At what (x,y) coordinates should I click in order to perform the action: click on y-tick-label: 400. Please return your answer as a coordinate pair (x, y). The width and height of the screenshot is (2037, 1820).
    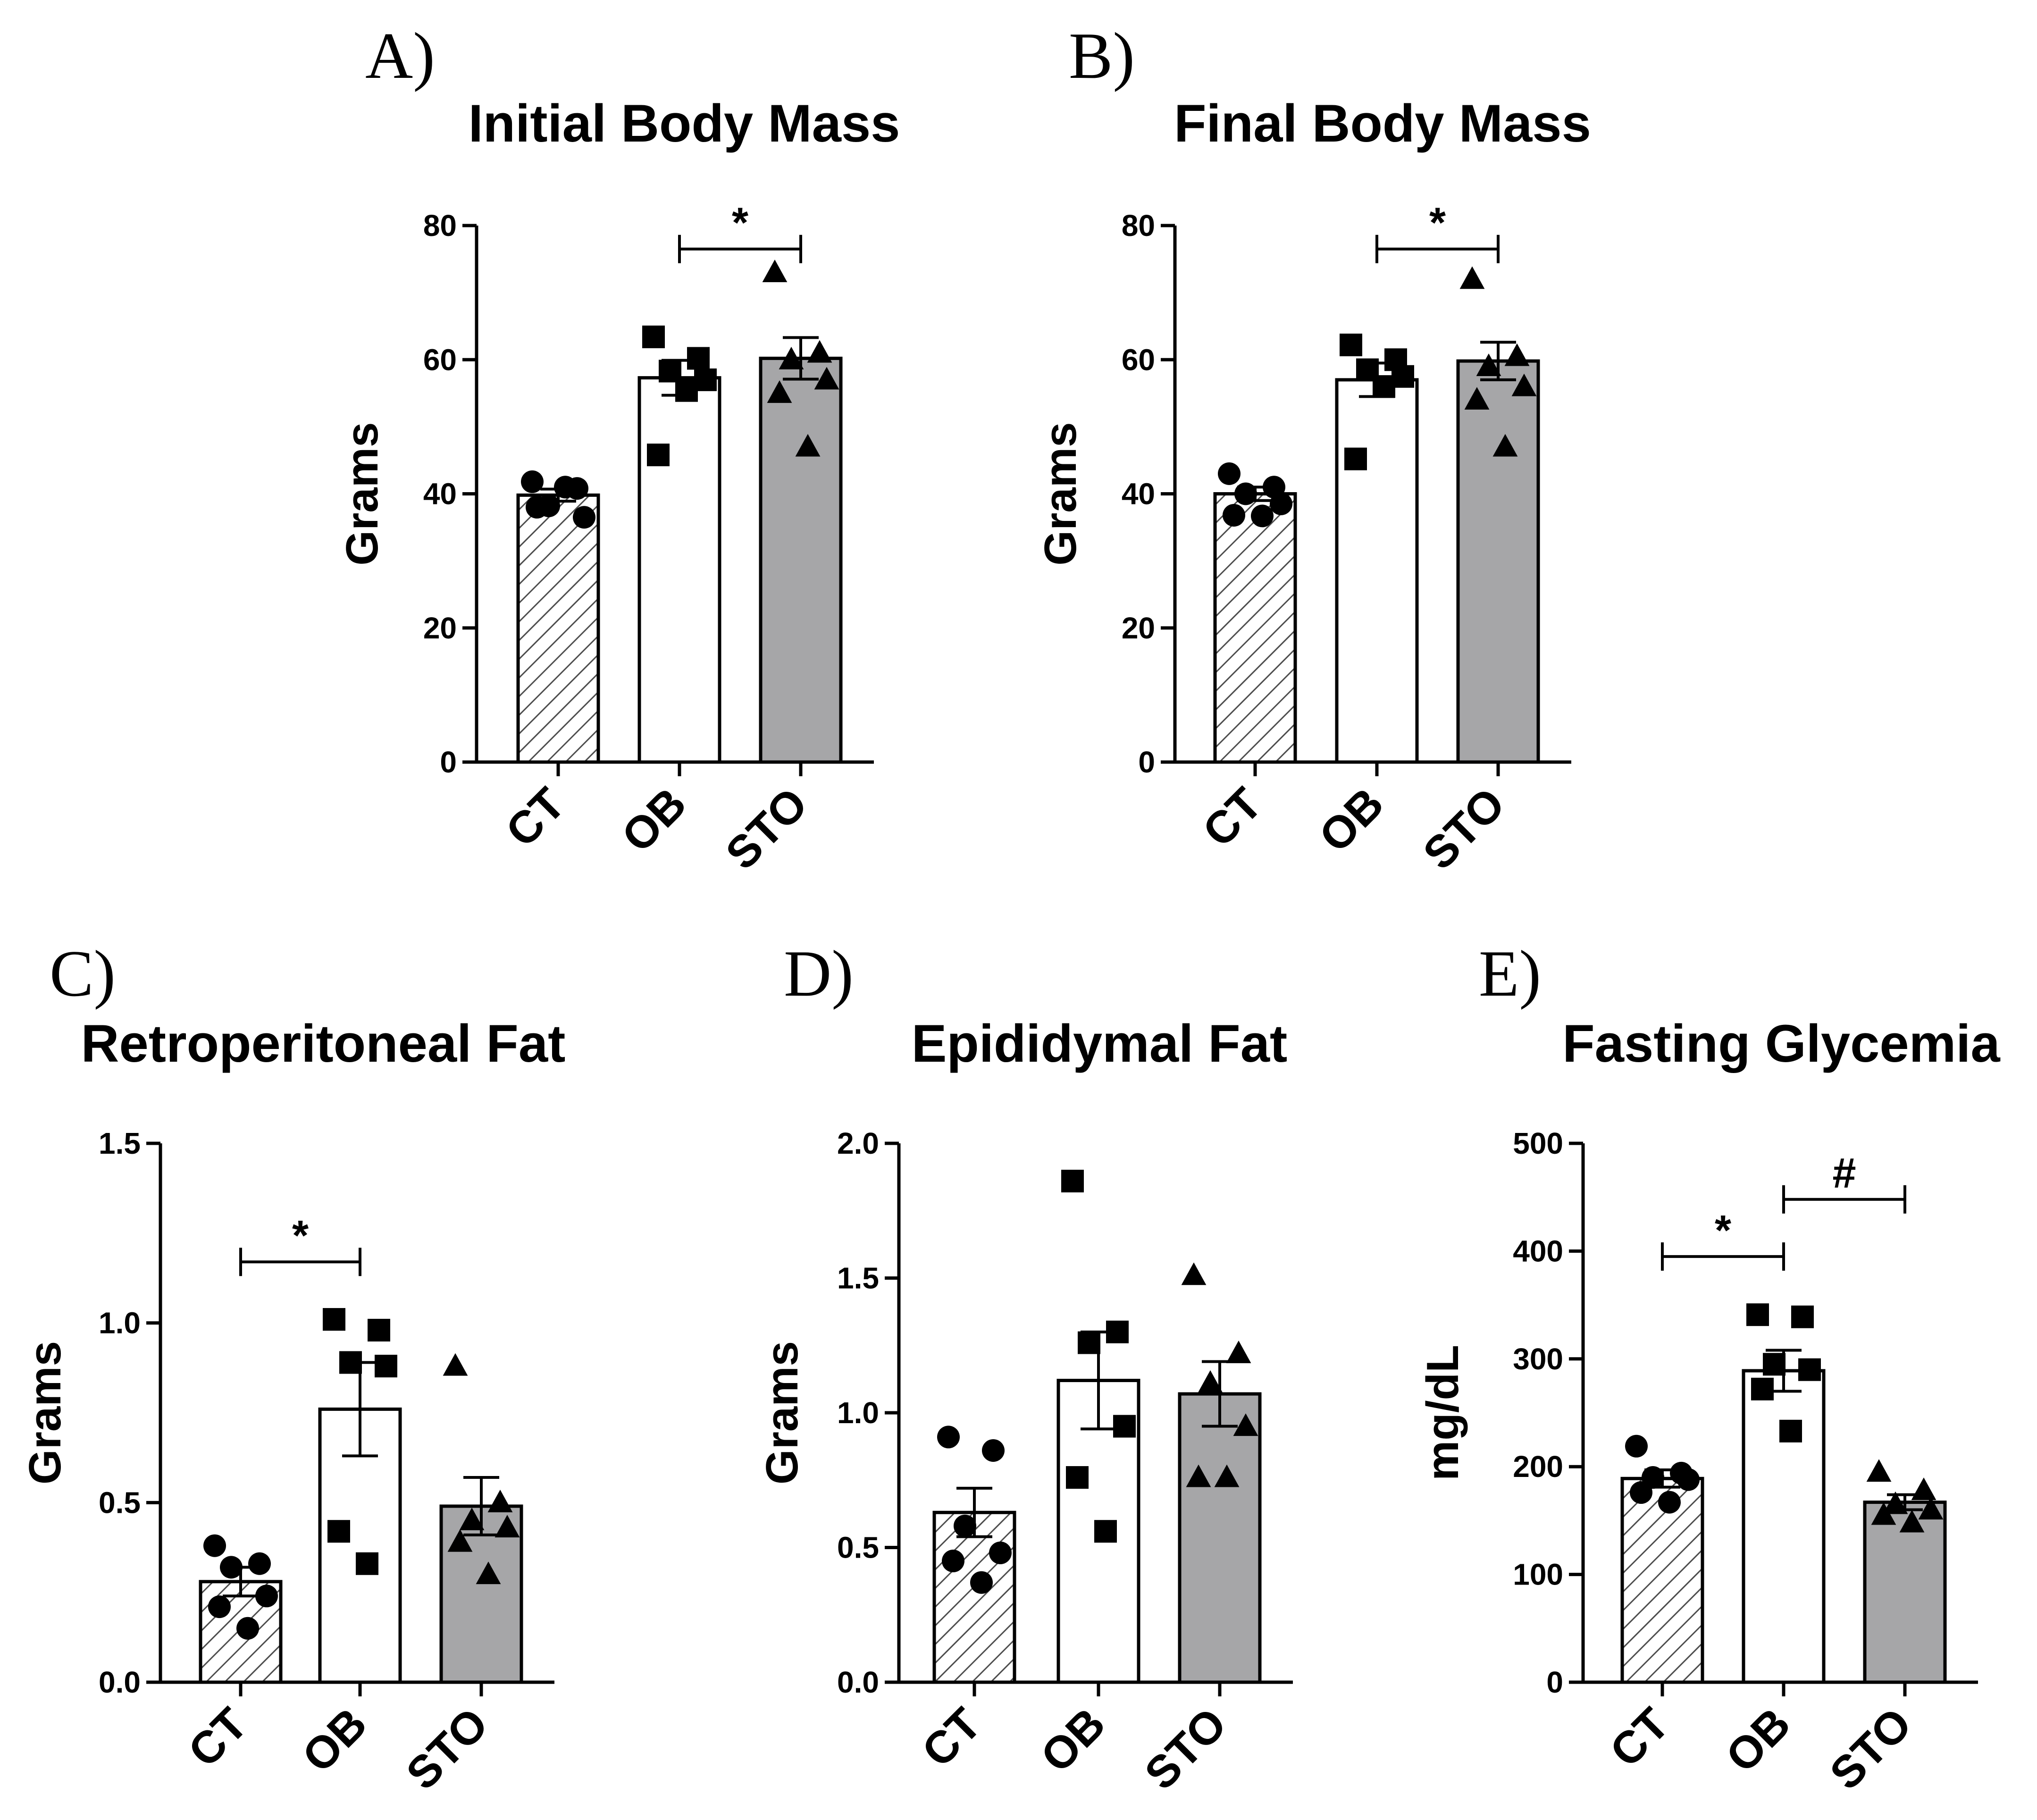
    Looking at the image, I should click on (1538, 1251).